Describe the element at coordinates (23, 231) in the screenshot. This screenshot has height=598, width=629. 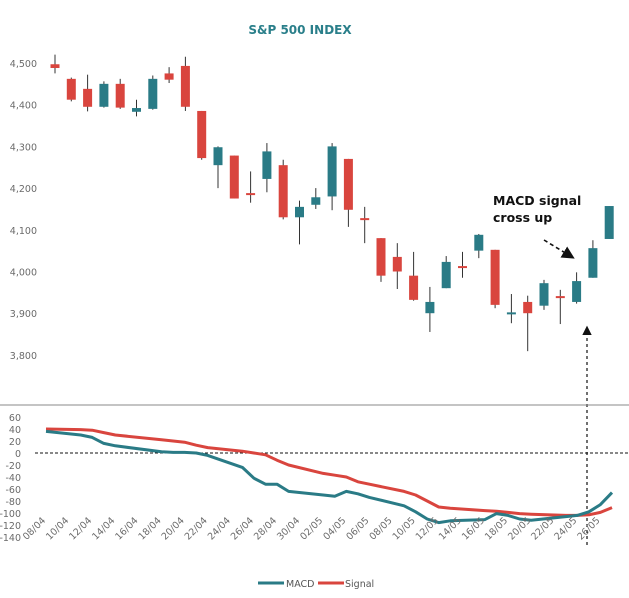
I see `y-tick-label: 4,100` at that location.